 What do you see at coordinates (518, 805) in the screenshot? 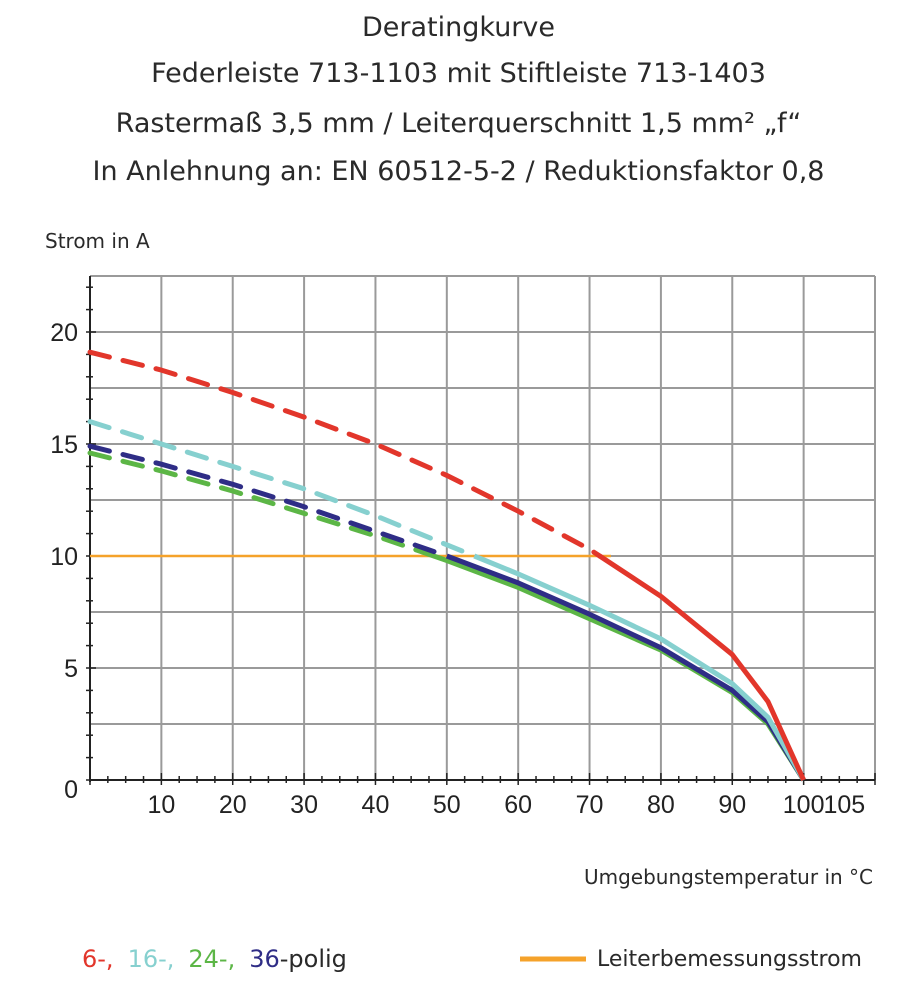
I see `x-tick-label: 60` at bounding box center [518, 805].